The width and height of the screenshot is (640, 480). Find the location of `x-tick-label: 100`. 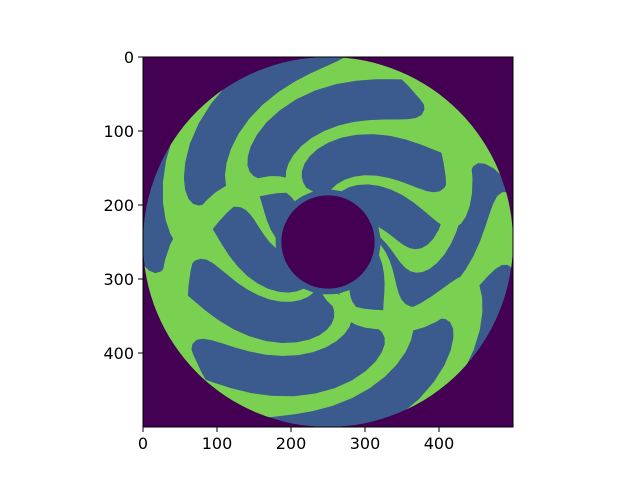

x-tick-label: 100 is located at coordinates (217, 443).